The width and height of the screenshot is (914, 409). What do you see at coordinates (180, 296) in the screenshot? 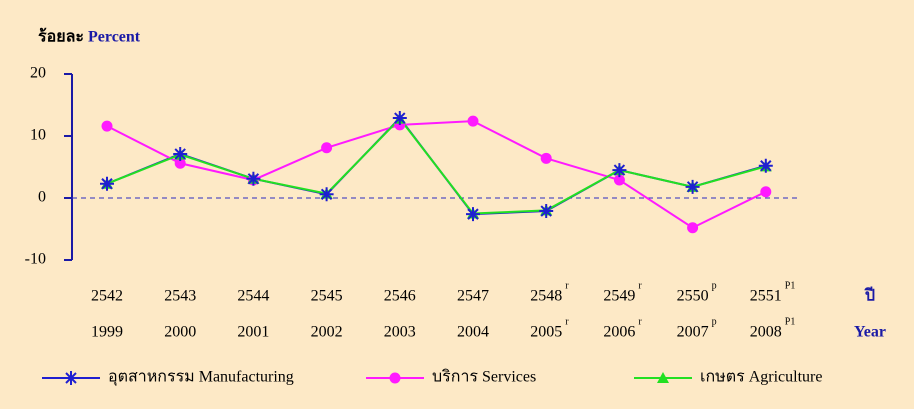
I see `x-tick-label: 2543` at bounding box center [180, 296].